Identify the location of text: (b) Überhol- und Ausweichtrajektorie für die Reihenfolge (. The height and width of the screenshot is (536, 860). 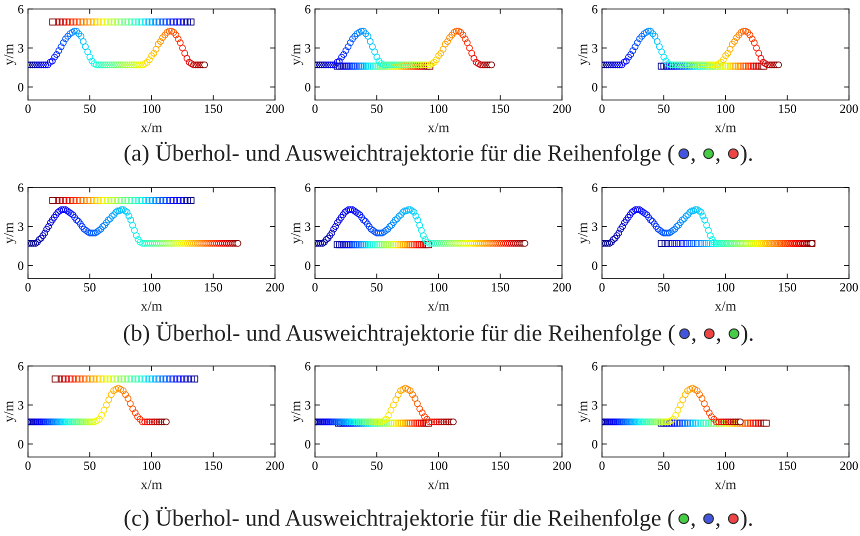
(399, 334).